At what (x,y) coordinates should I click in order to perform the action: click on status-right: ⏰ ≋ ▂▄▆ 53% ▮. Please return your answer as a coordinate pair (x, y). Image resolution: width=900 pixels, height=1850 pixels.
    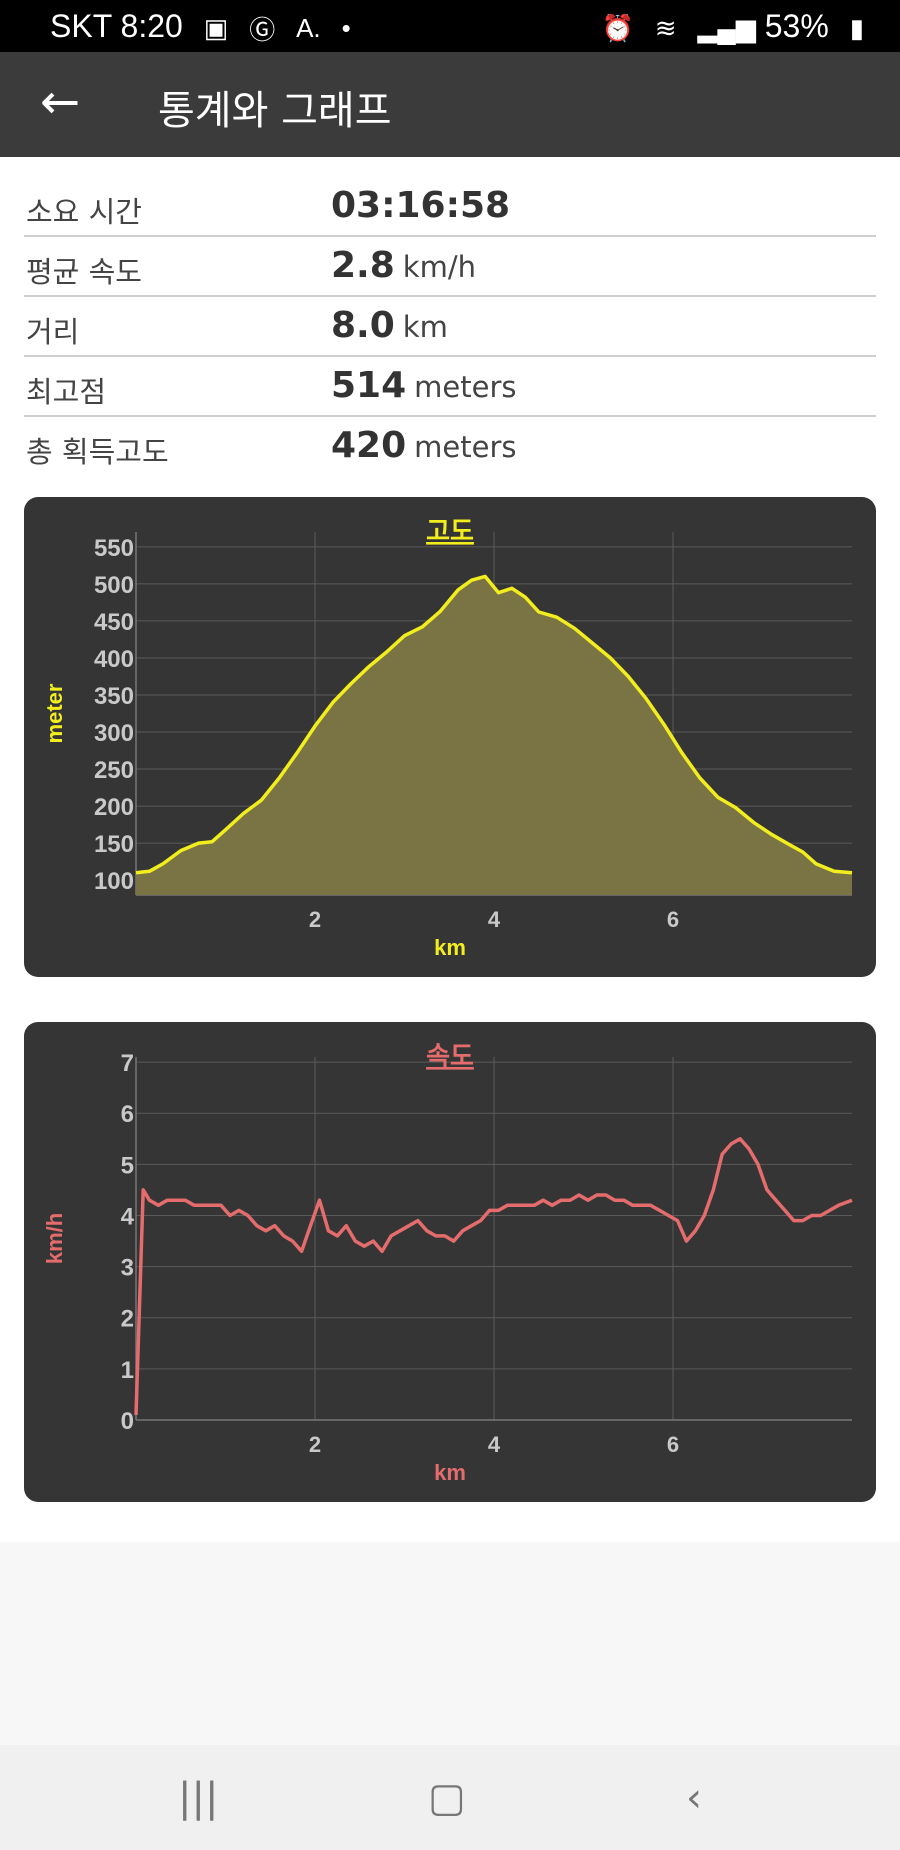
    Looking at the image, I should click on (726, 26).